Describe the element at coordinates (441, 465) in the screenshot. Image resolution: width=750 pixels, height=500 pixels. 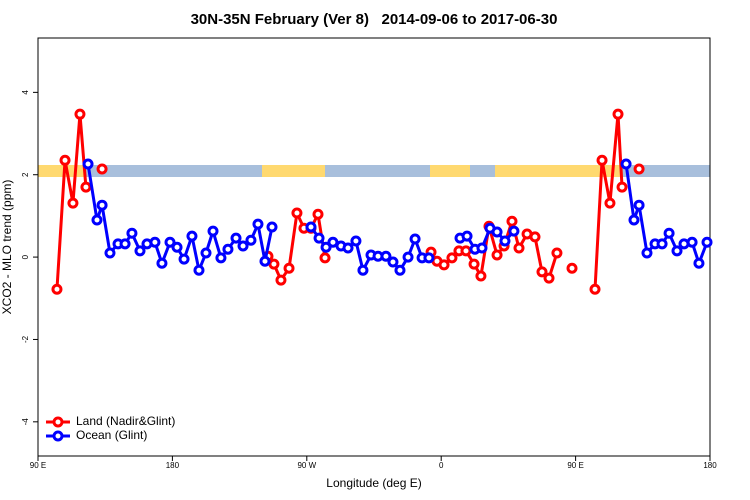
I see `x-tick-label: 0` at that location.